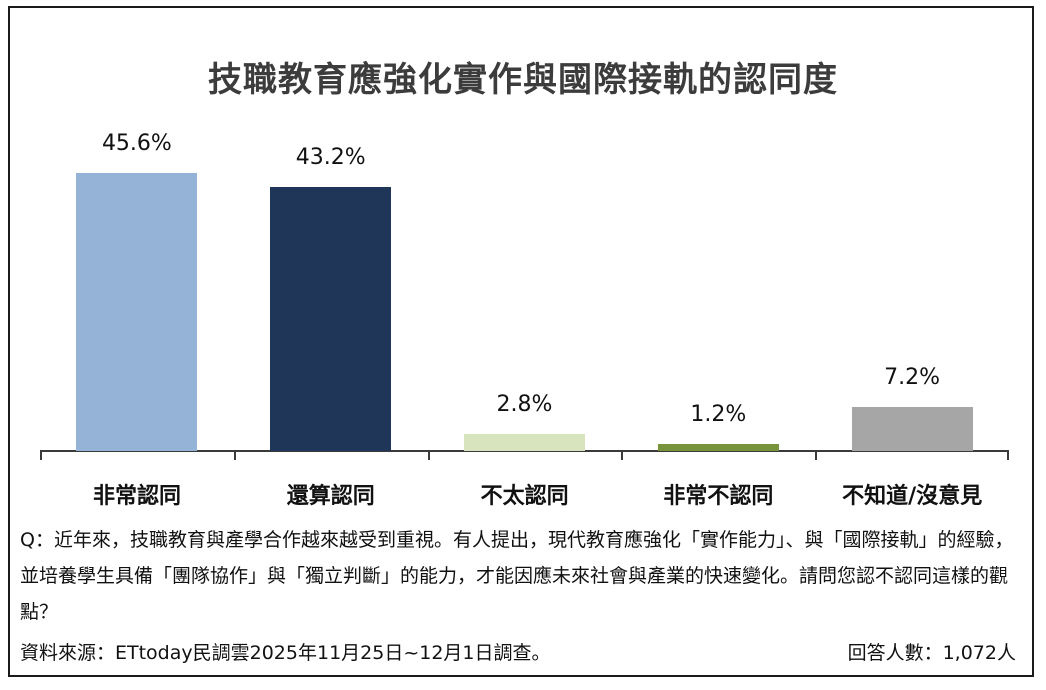 The height and width of the screenshot is (690, 1046). What do you see at coordinates (136, 143) in the screenshot?
I see `bar-value-label: 45.6%` at bounding box center [136, 143].